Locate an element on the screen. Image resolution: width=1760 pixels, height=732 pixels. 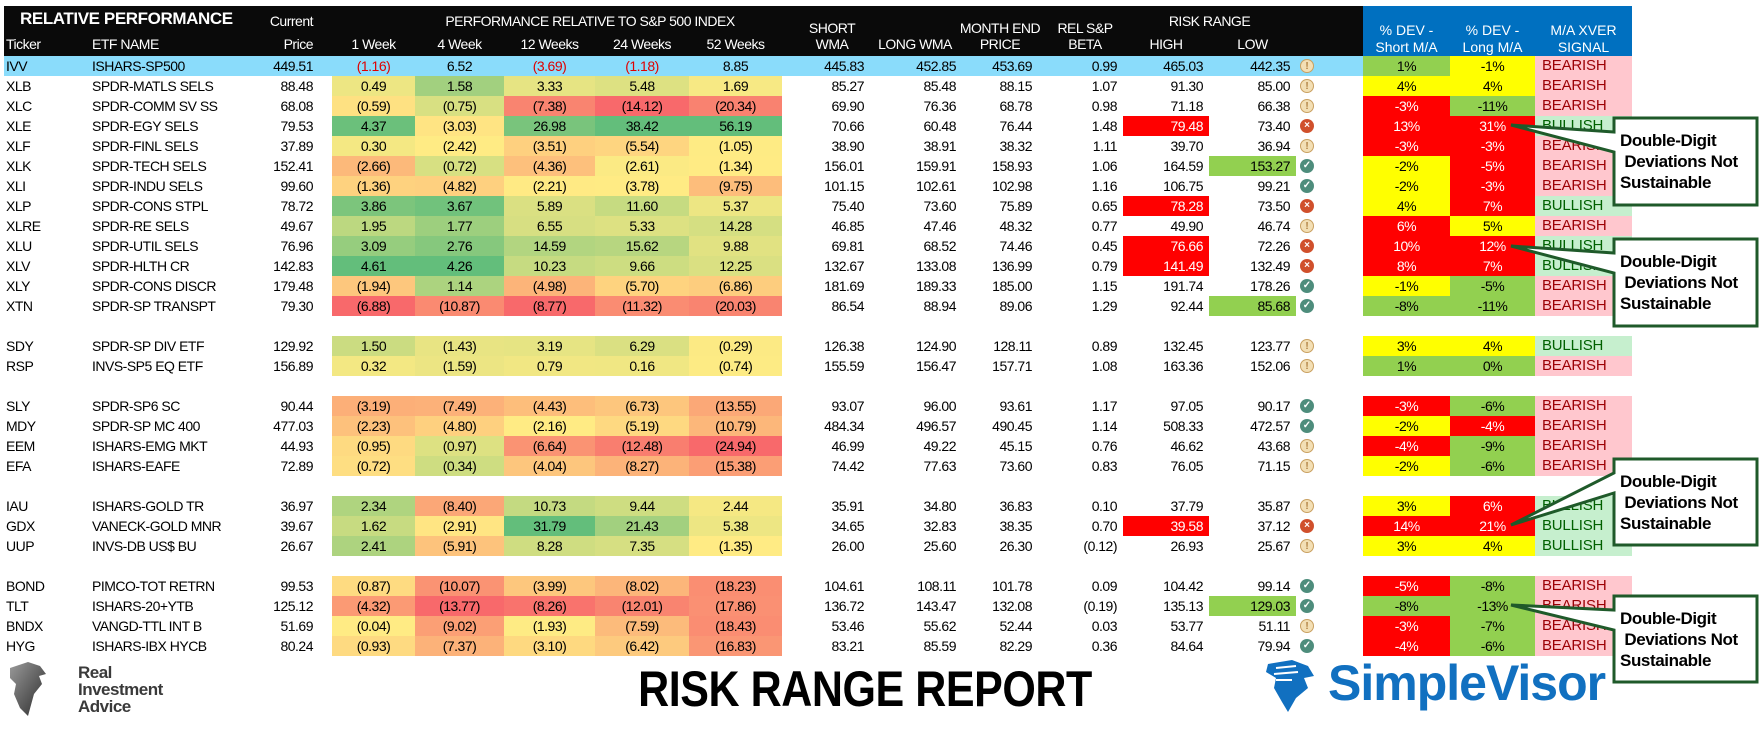
perf-cell-4w: (10.87) is located at coordinates (459, 306).